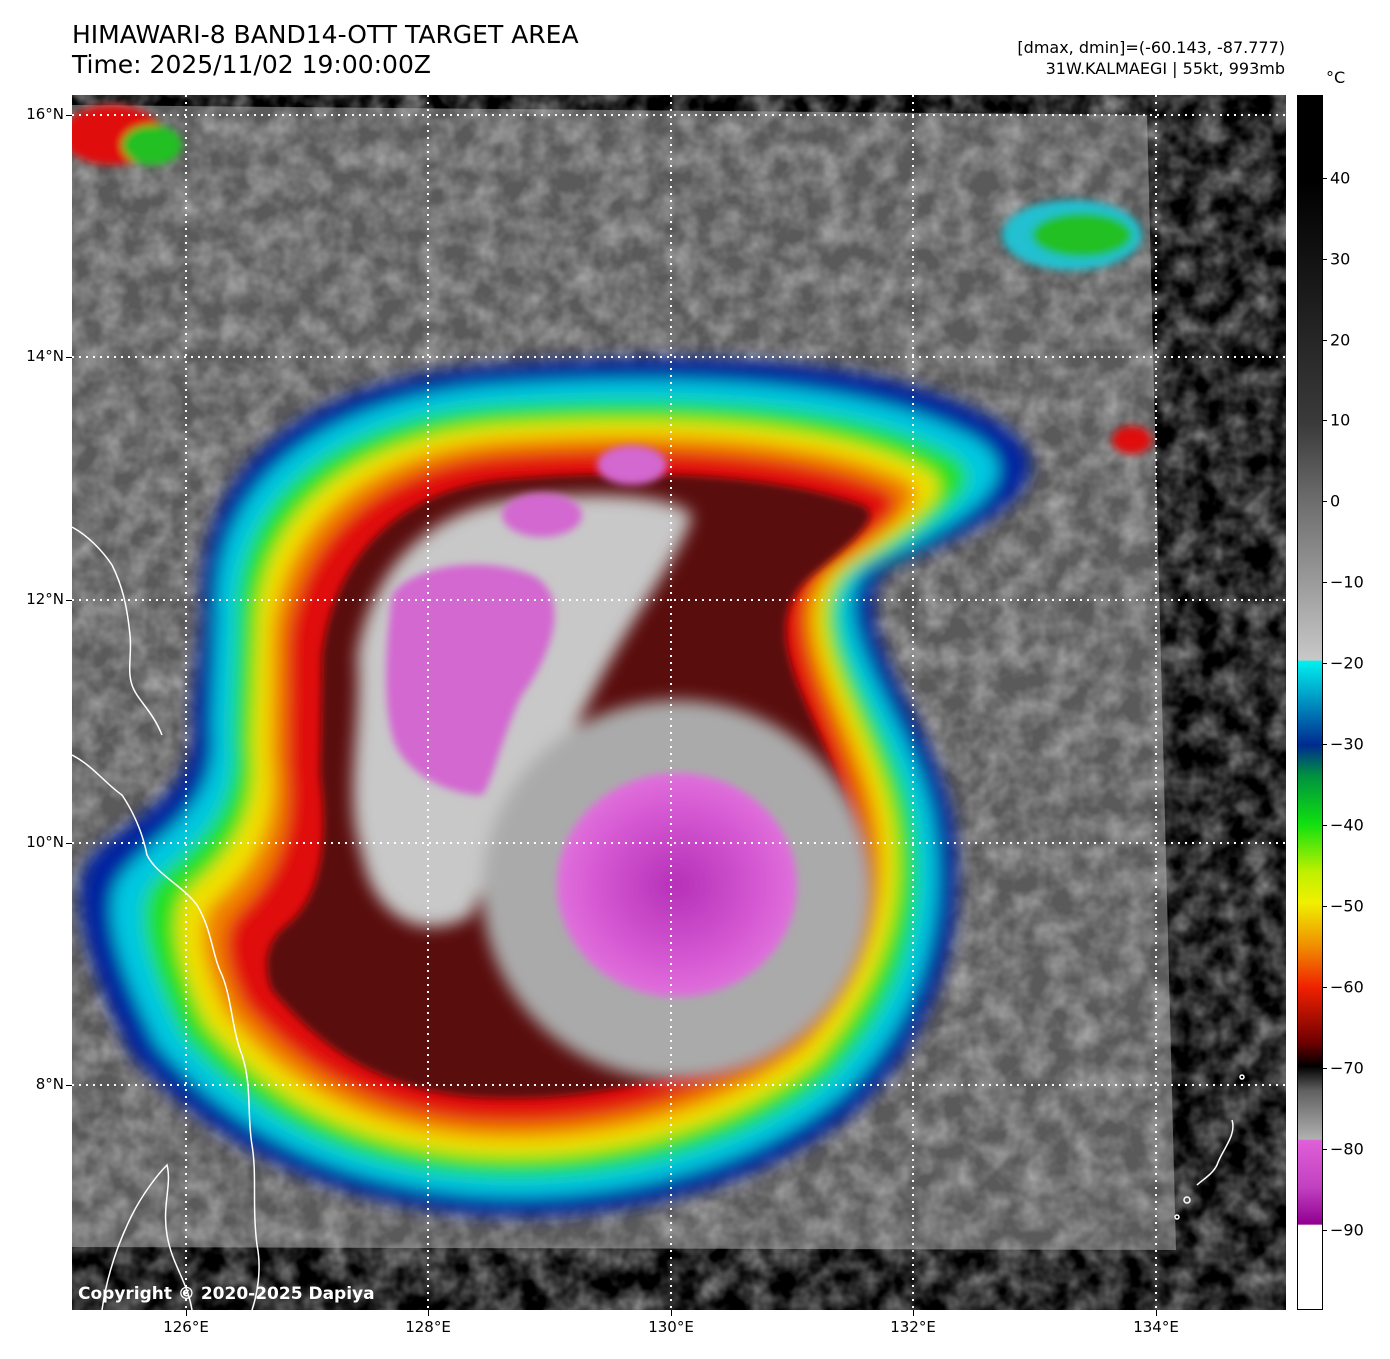 The height and width of the screenshot is (1359, 1390). Describe the element at coordinates (913, 1327) in the screenshot. I see `lon-label-132e: 132°E` at that location.